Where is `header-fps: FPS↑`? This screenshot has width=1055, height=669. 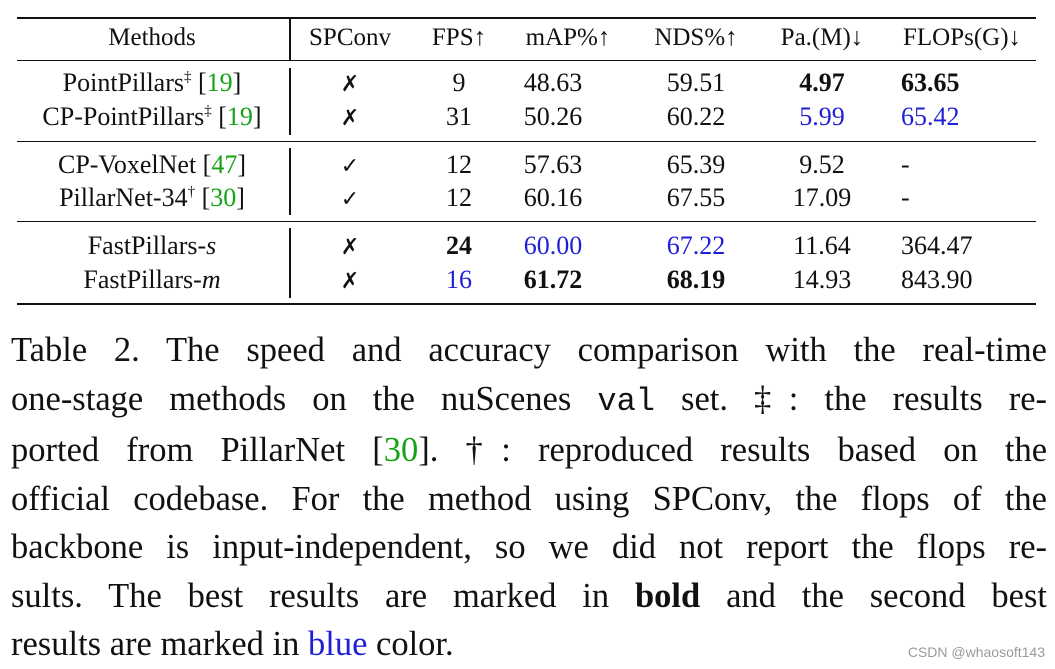 header-fps: FPS↑ is located at coordinates (459, 37).